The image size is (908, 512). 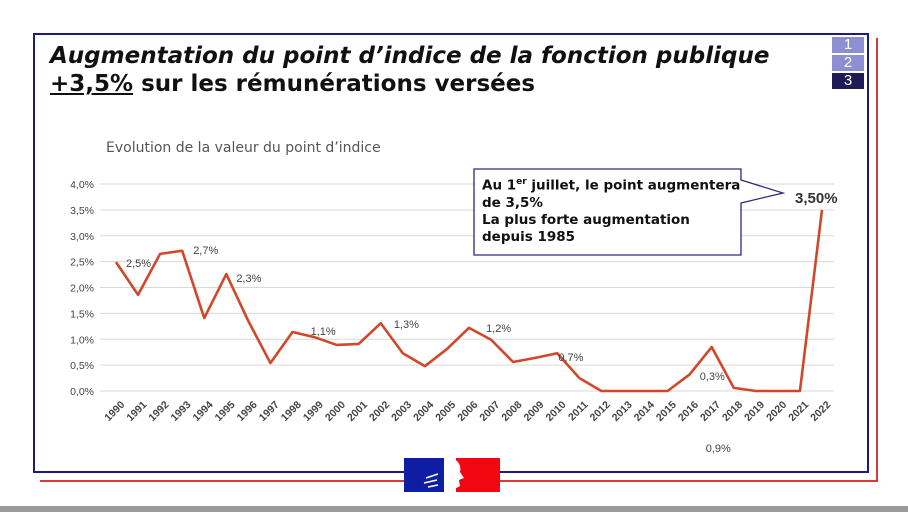 What do you see at coordinates (644, 411) in the screenshot?
I see `x-tick-label: 2014` at bounding box center [644, 411].